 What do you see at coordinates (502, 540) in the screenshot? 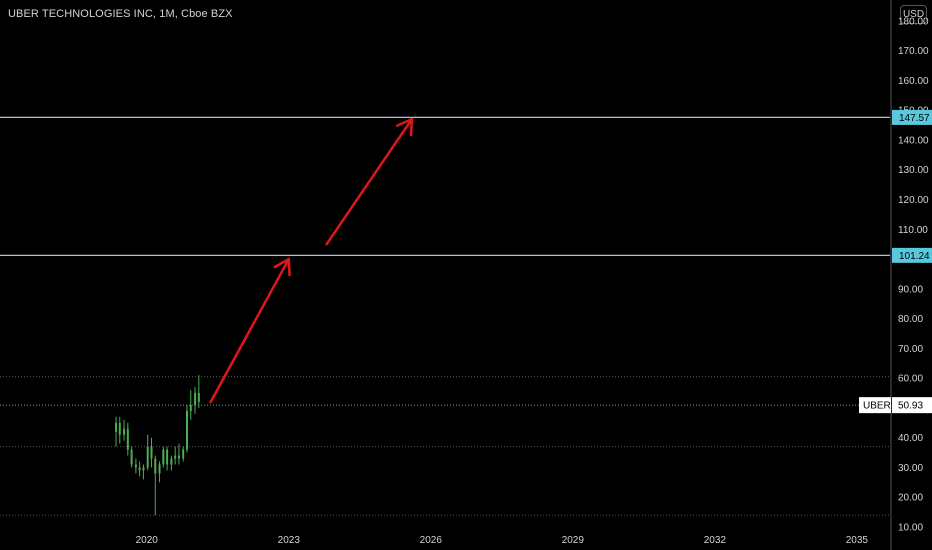
I see `time-axis: 2020 2023 2026 2029 2032 2035` at bounding box center [502, 540].